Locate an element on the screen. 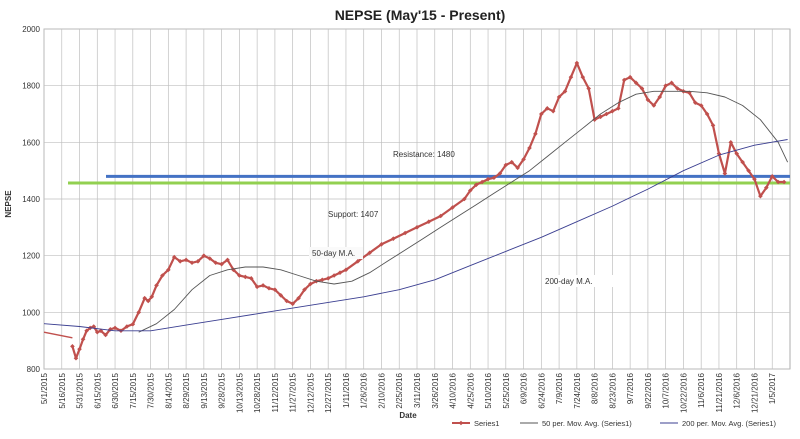 The height and width of the screenshot is (439, 800). x-tick-label: 11/21/2016 is located at coordinates (719, 392).